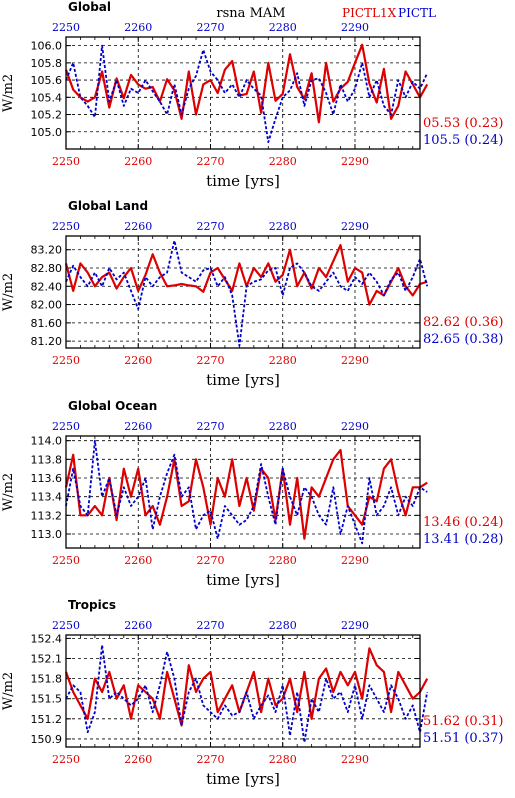  I want to click on y-tick-label: 150.9, so click(47, 739).